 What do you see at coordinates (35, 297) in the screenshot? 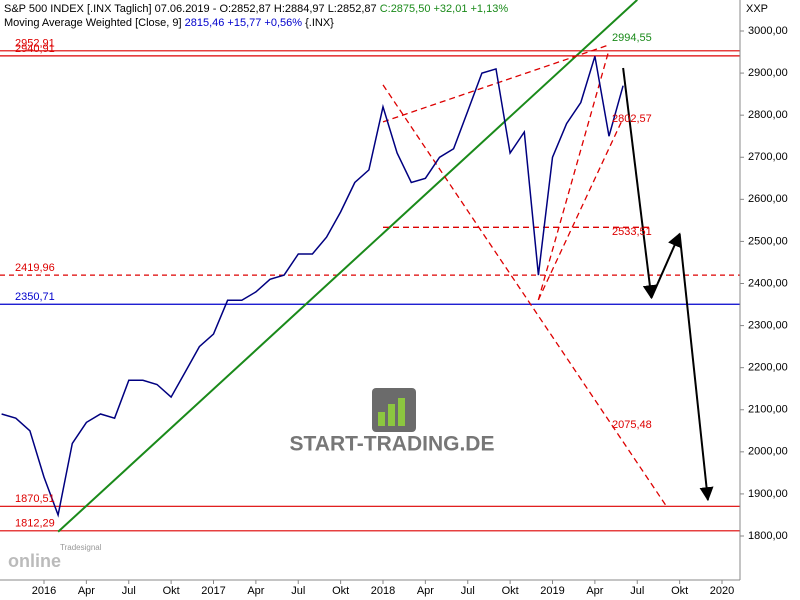
I see `level-label: 2350,71` at bounding box center [35, 297].